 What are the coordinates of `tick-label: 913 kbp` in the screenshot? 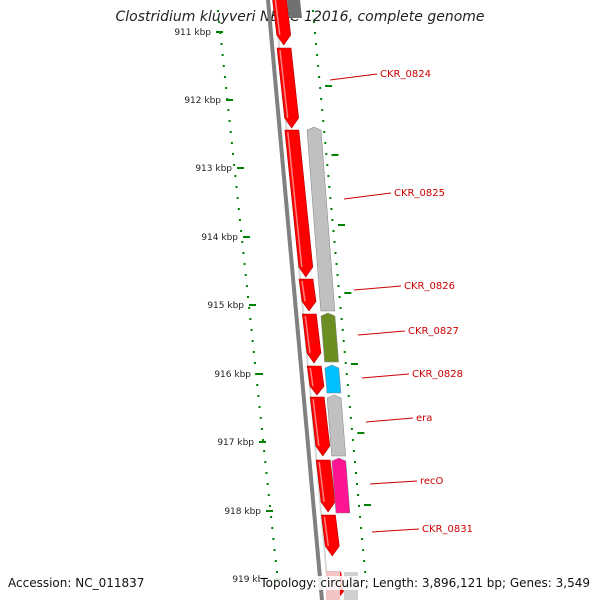 It's located at (213, 169).